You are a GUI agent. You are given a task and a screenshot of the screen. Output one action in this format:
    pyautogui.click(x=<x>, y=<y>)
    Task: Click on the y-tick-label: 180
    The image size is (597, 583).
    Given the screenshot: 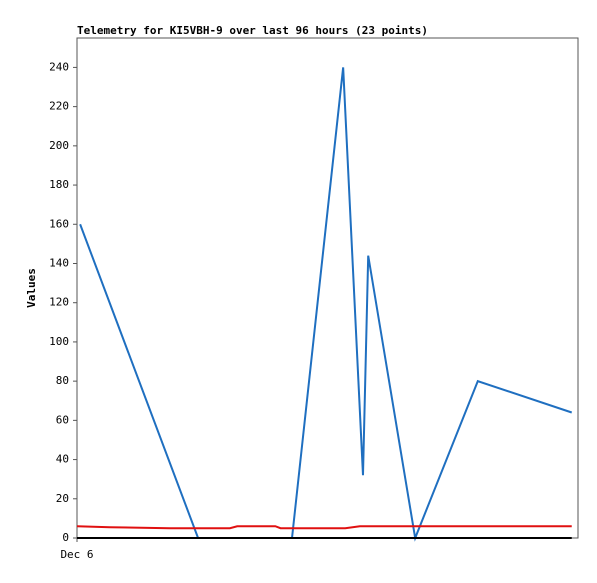 What is the action you would take?
    pyautogui.click(x=59, y=184)
    